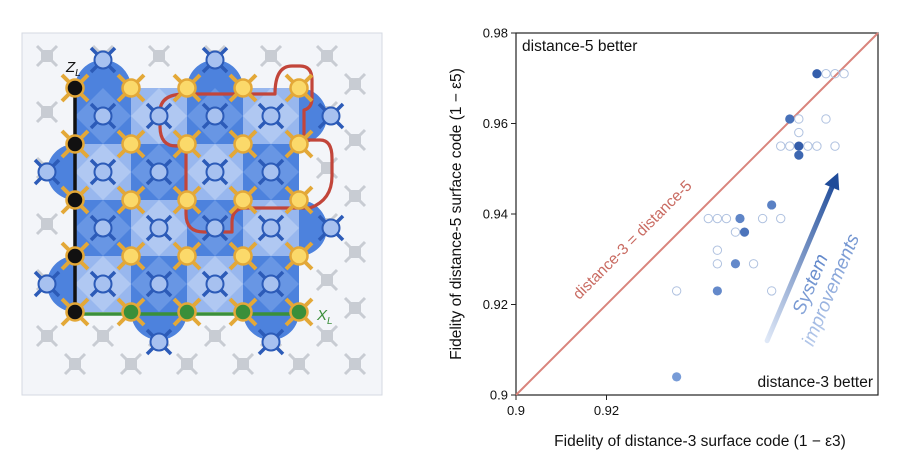 This screenshot has width=900, height=461. What do you see at coordinates (324, 317) in the screenshot?
I see `x-logical-label: XL` at bounding box center [324, 317].